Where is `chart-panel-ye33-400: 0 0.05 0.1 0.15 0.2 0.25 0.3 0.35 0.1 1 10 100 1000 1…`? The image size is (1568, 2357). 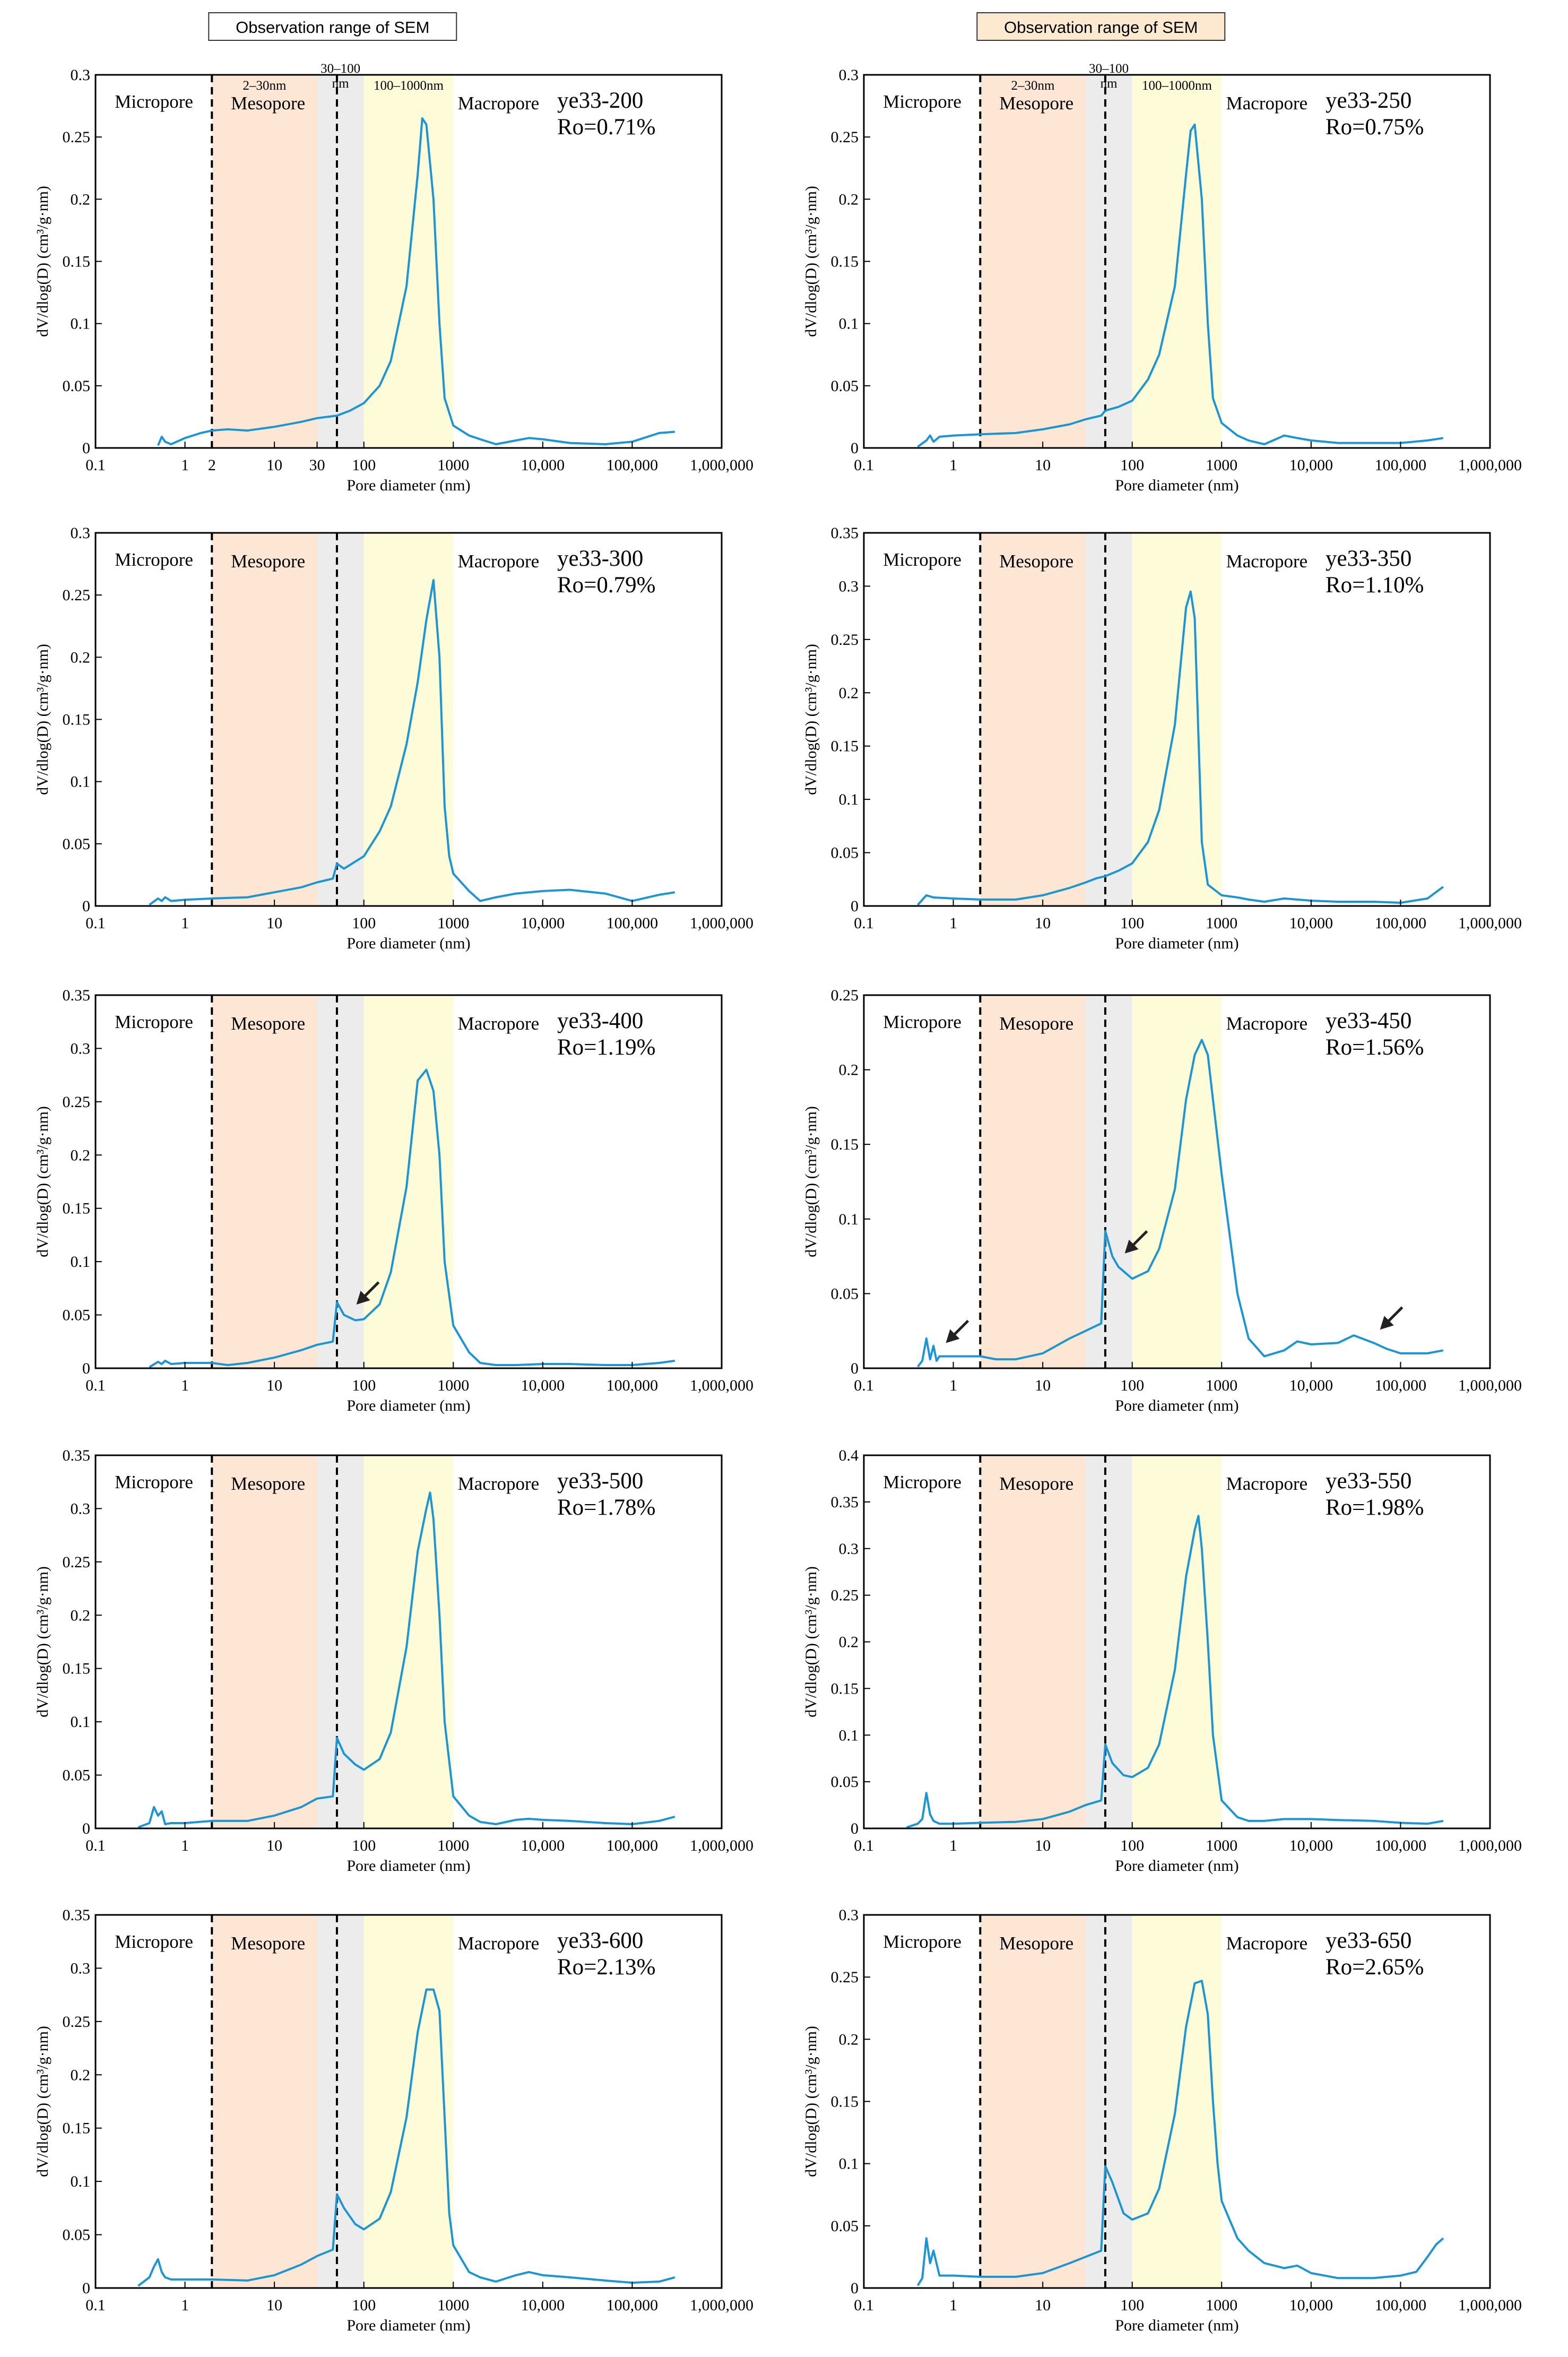 chart-panel-ye33-400: 0 0.05 0.1 0.15 0.2 0.25 0.3 0.35 0.1 1 10 100 1000 1… is located at coordinates (393, 1200).